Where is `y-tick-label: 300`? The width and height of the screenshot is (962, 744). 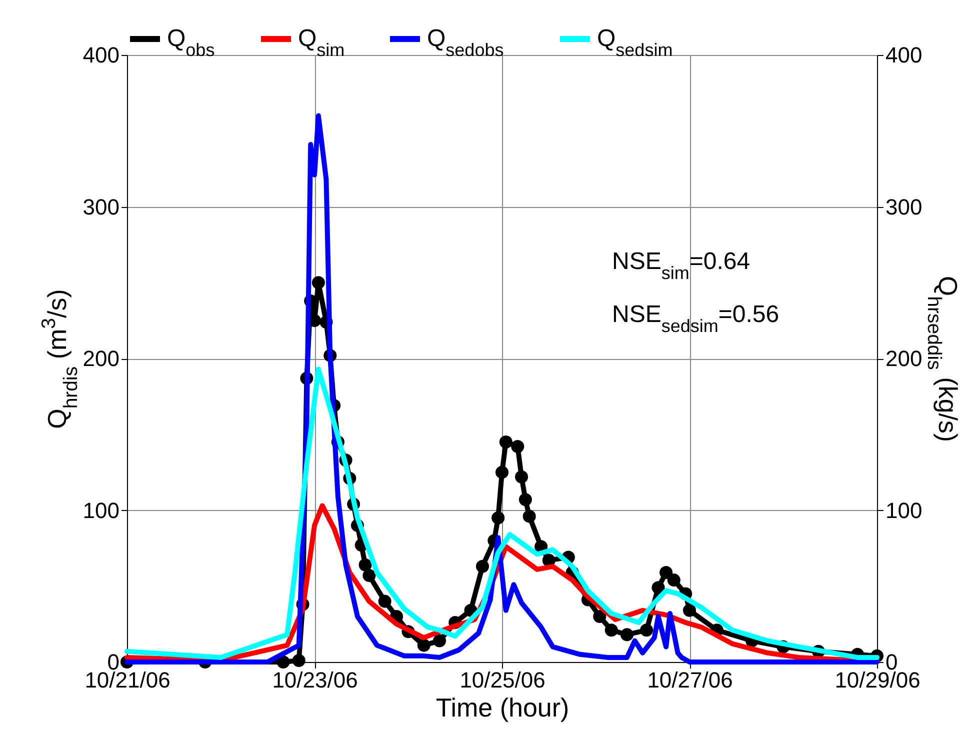
y-tick-label: 300 is located at coordinates (101, 207).